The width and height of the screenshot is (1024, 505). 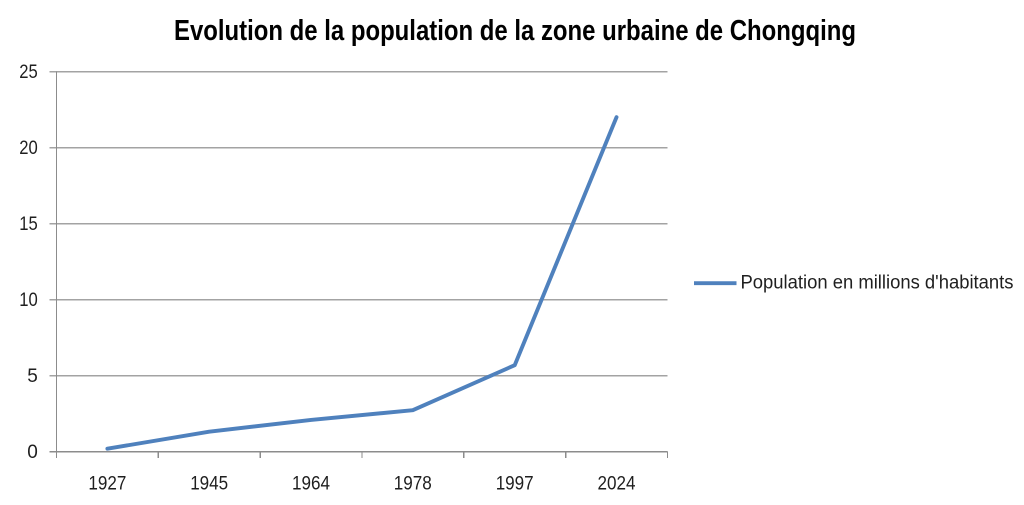 I want to click on svg-text: 1964, so click(x=311, y=483).